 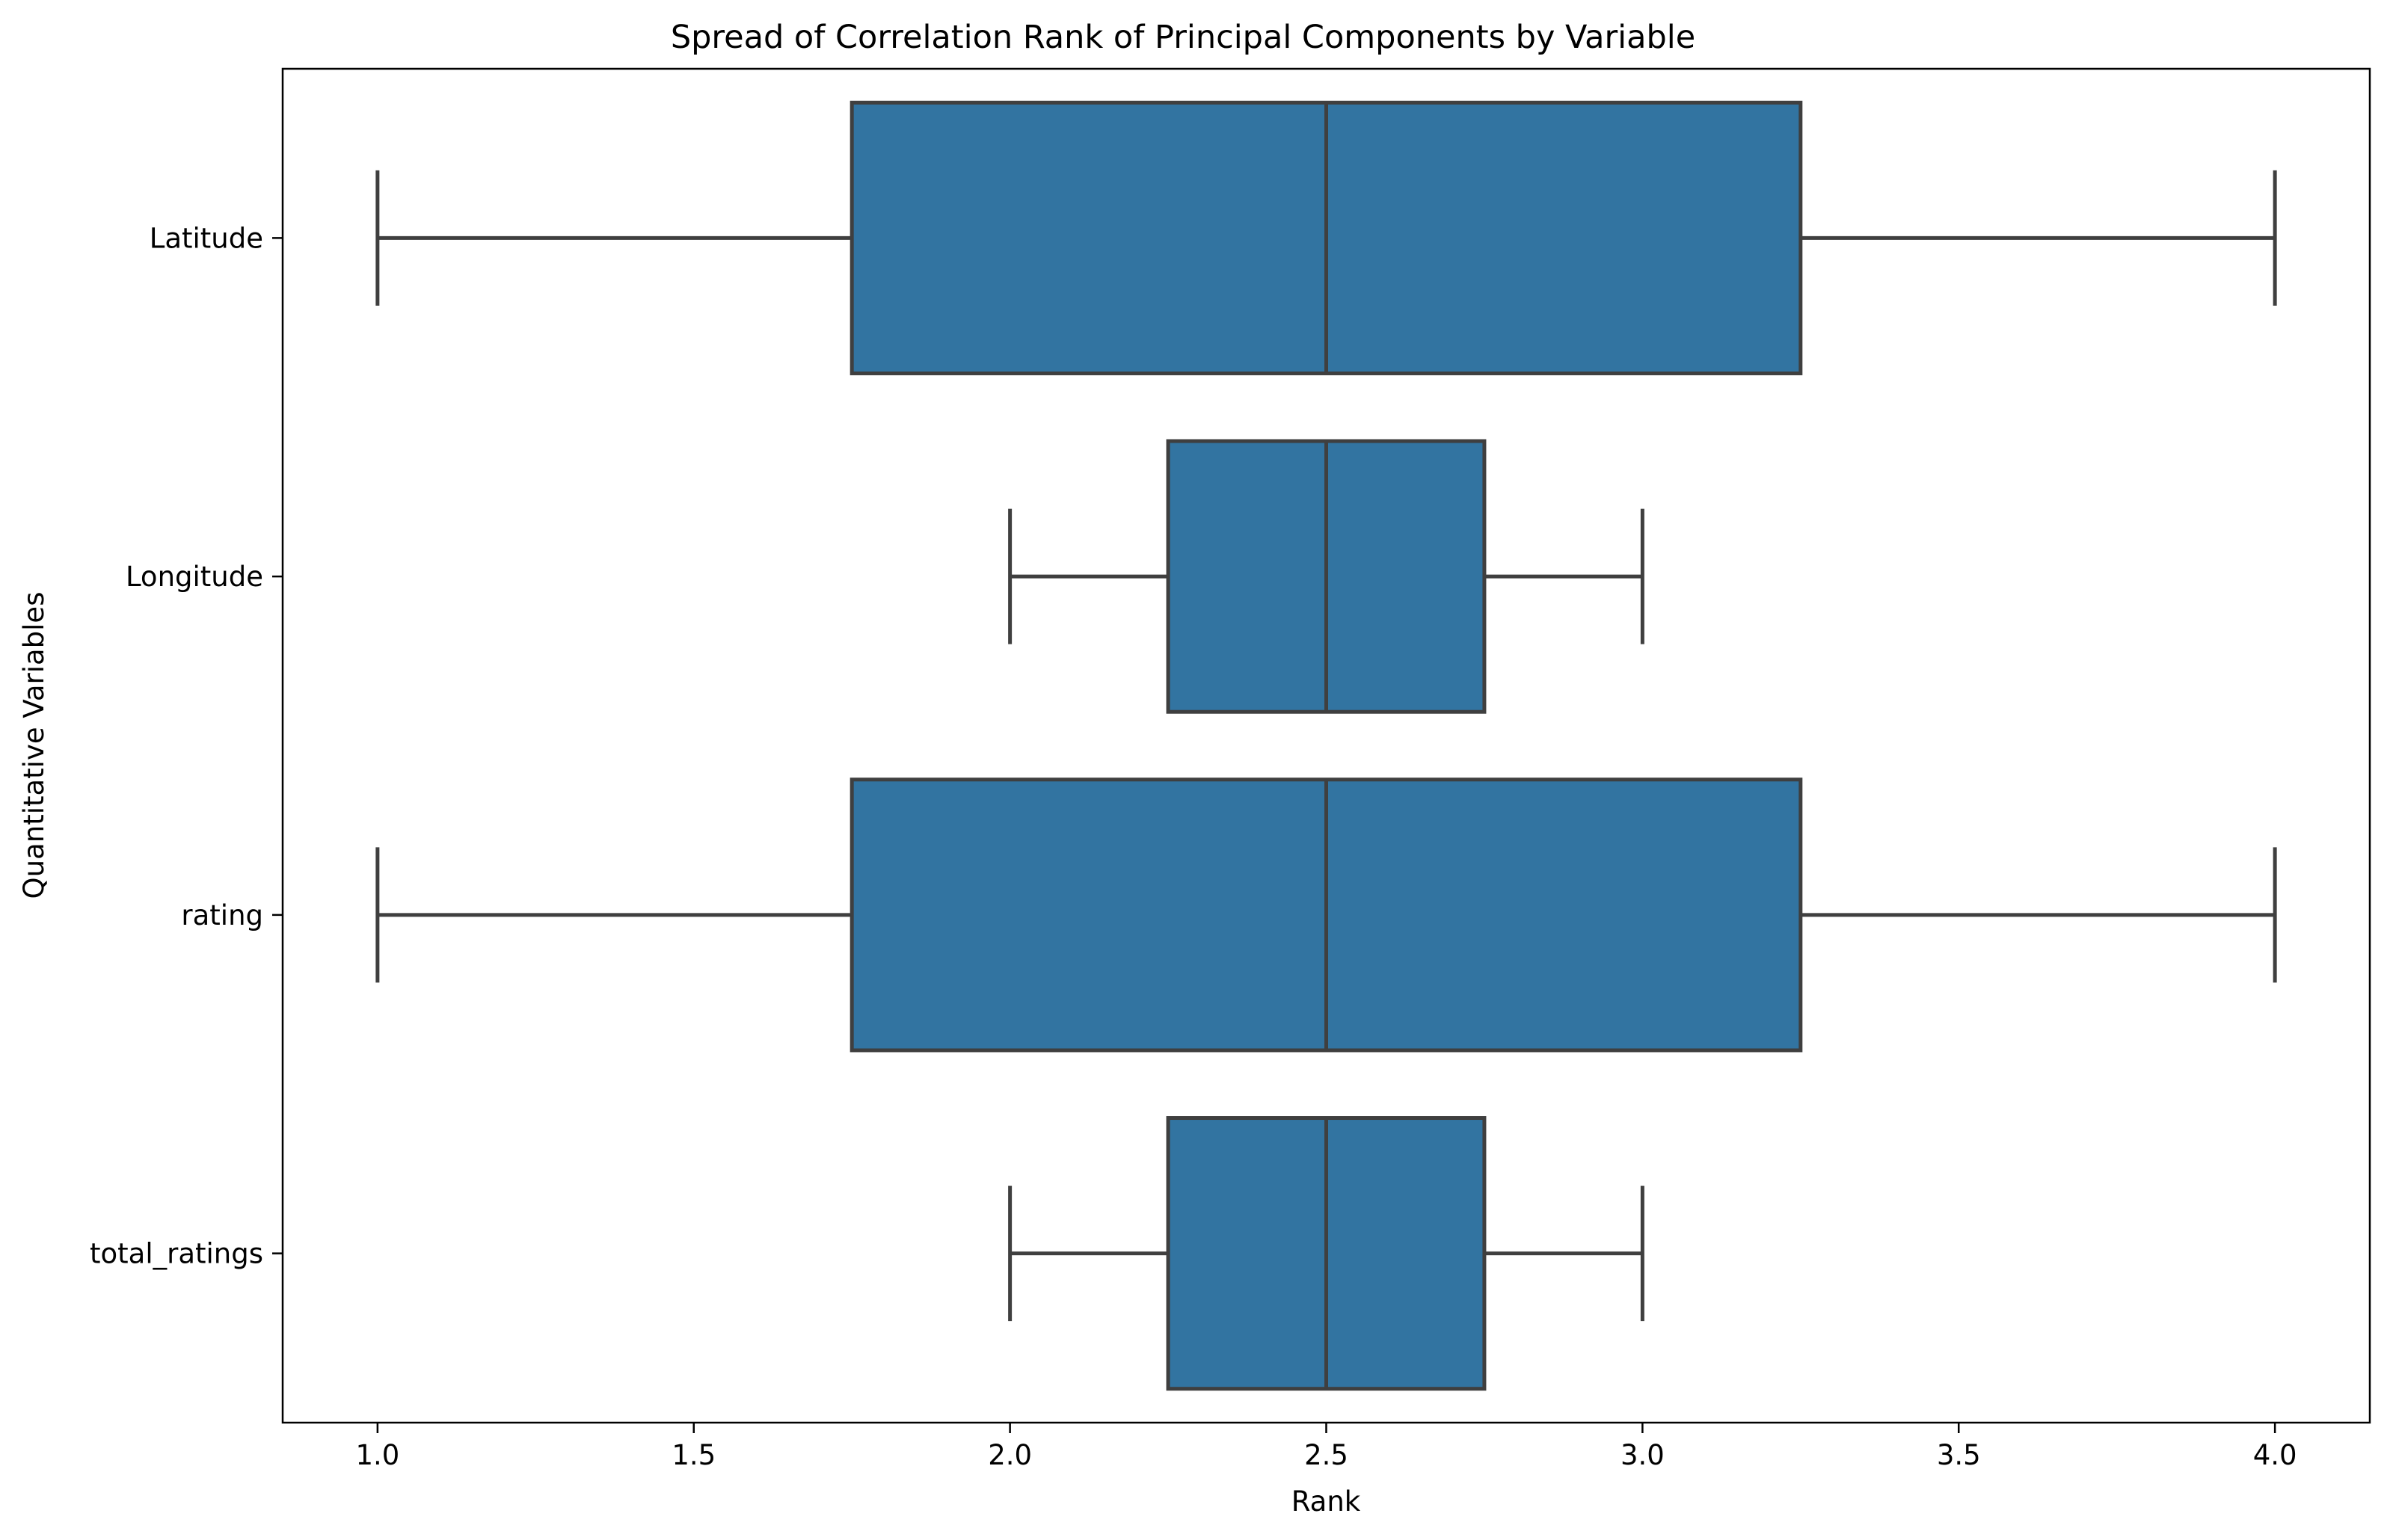 I want to click on x-tick-label: 3.0, so click(x=1643, y=1455).